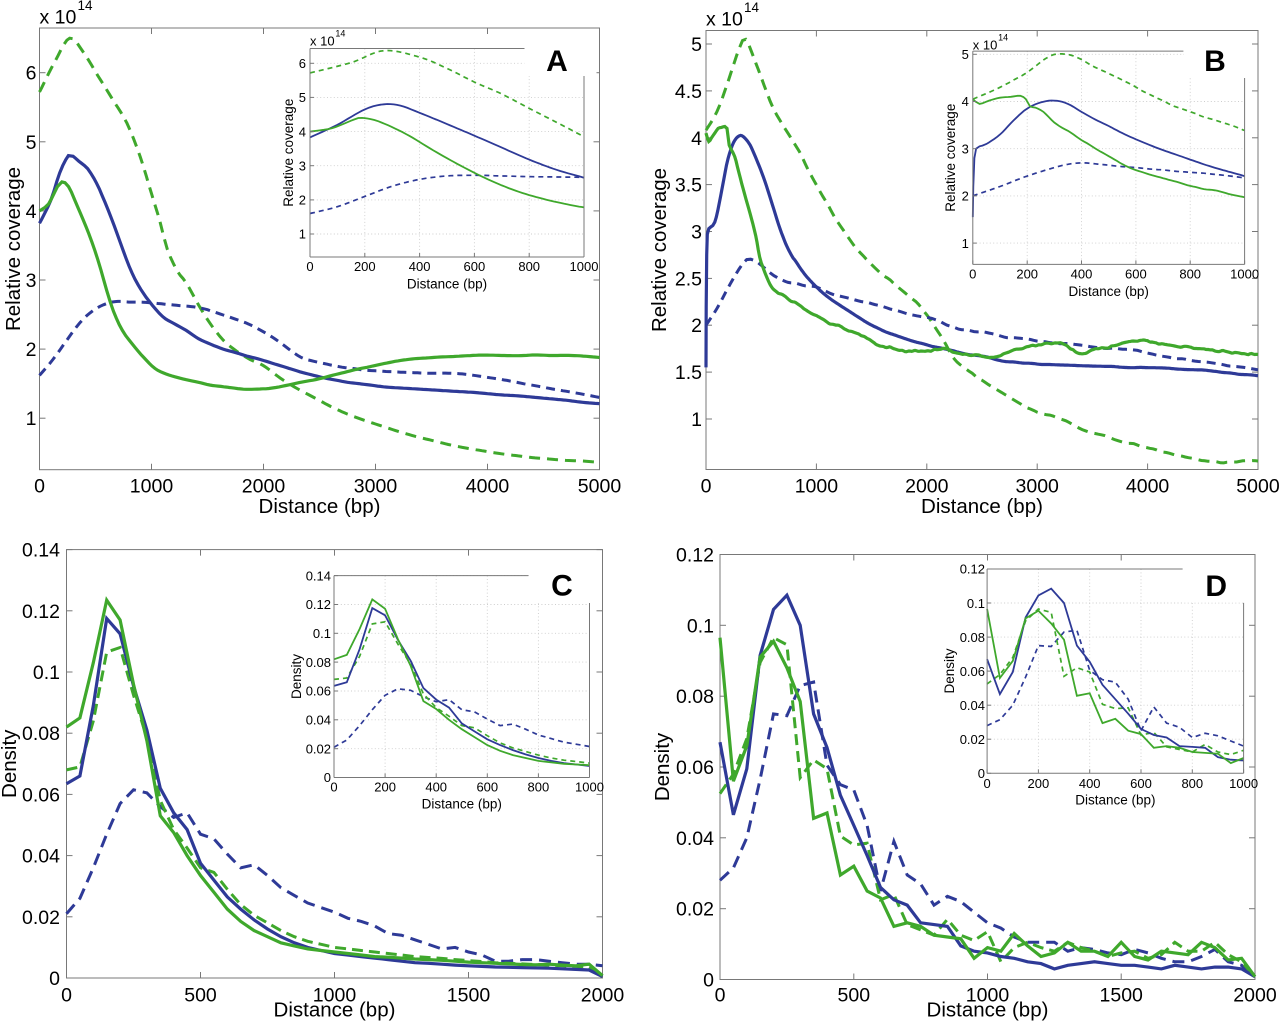 The image size is (1280, 1025). What do you see at coordinates (31, 74) in the screenshot?
I see `svg-text: 6` at bounding box center [31, 74].